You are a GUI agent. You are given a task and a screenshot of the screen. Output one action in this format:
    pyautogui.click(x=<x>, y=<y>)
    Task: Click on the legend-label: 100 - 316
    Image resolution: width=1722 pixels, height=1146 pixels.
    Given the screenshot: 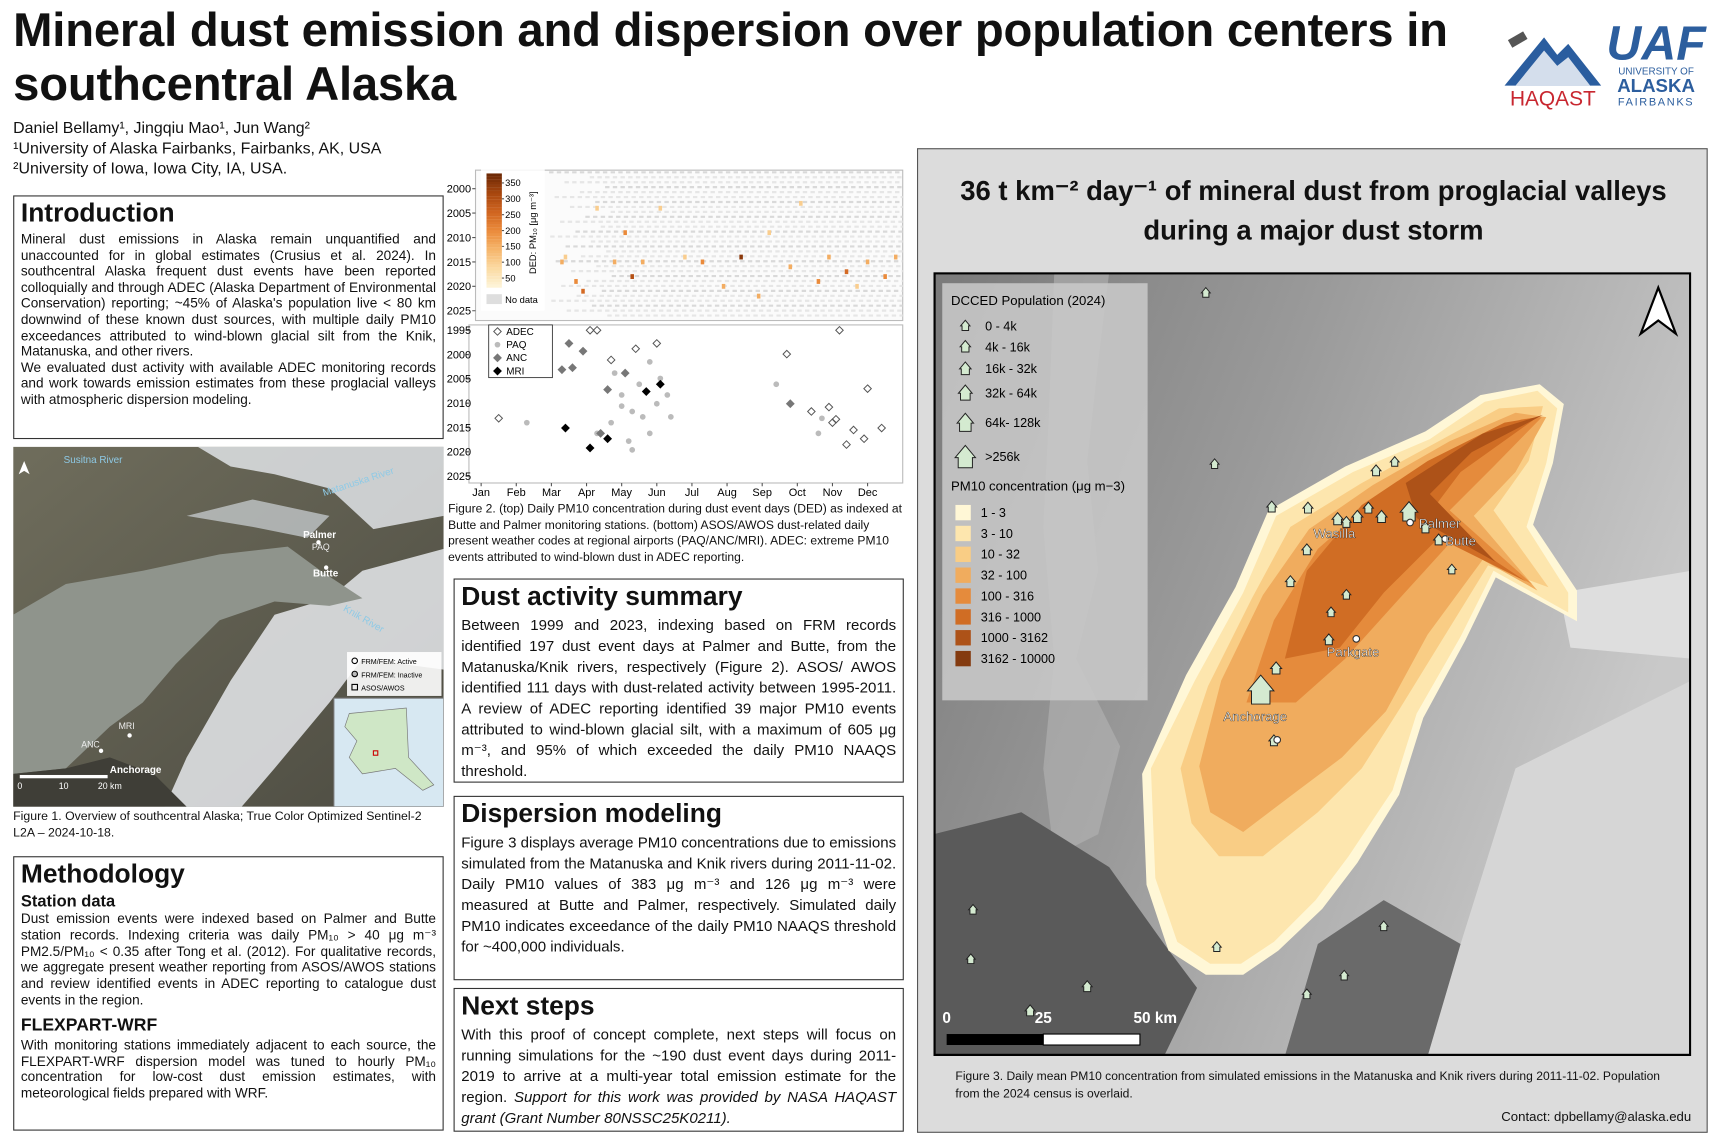 What is the action you would take?
    pyautogui.click(x=1007, y=596)
    